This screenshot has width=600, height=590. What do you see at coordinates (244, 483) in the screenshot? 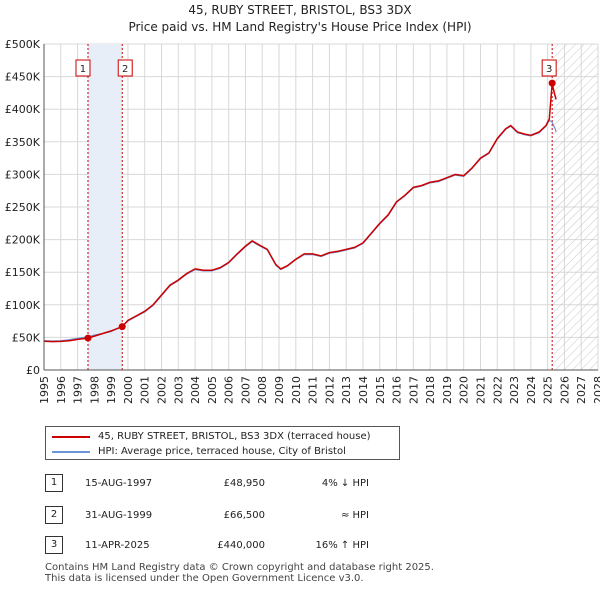
I see `transaction-price: £48,950` at bounding box center [244, 483].